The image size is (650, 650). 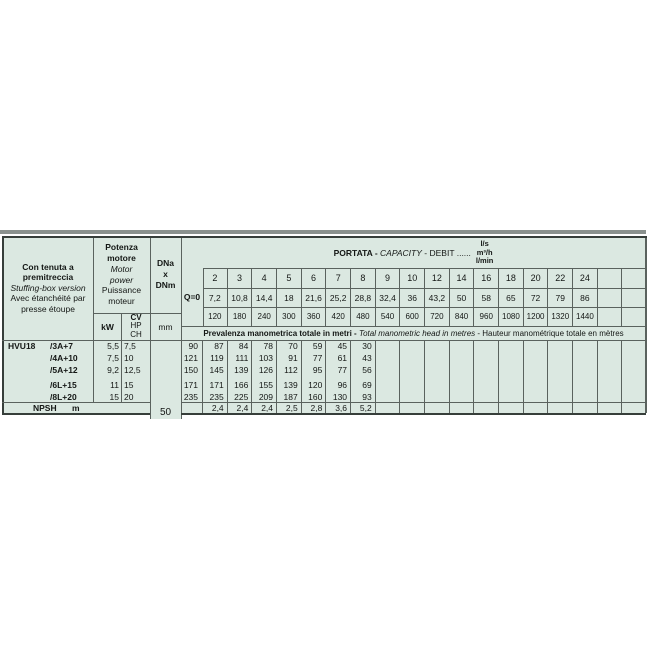 What do you see at coordinates (64, 370) in the screenshot?
I see `model-label-3: /5A+12` at bounding box center [64, 370].